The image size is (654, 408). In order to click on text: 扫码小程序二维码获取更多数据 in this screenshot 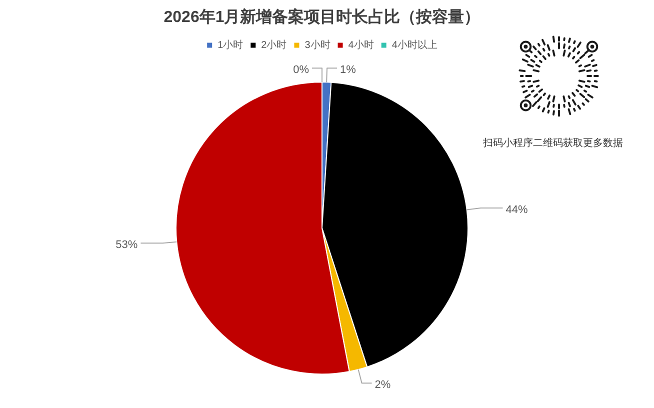, I will do `click(552, 142)`.